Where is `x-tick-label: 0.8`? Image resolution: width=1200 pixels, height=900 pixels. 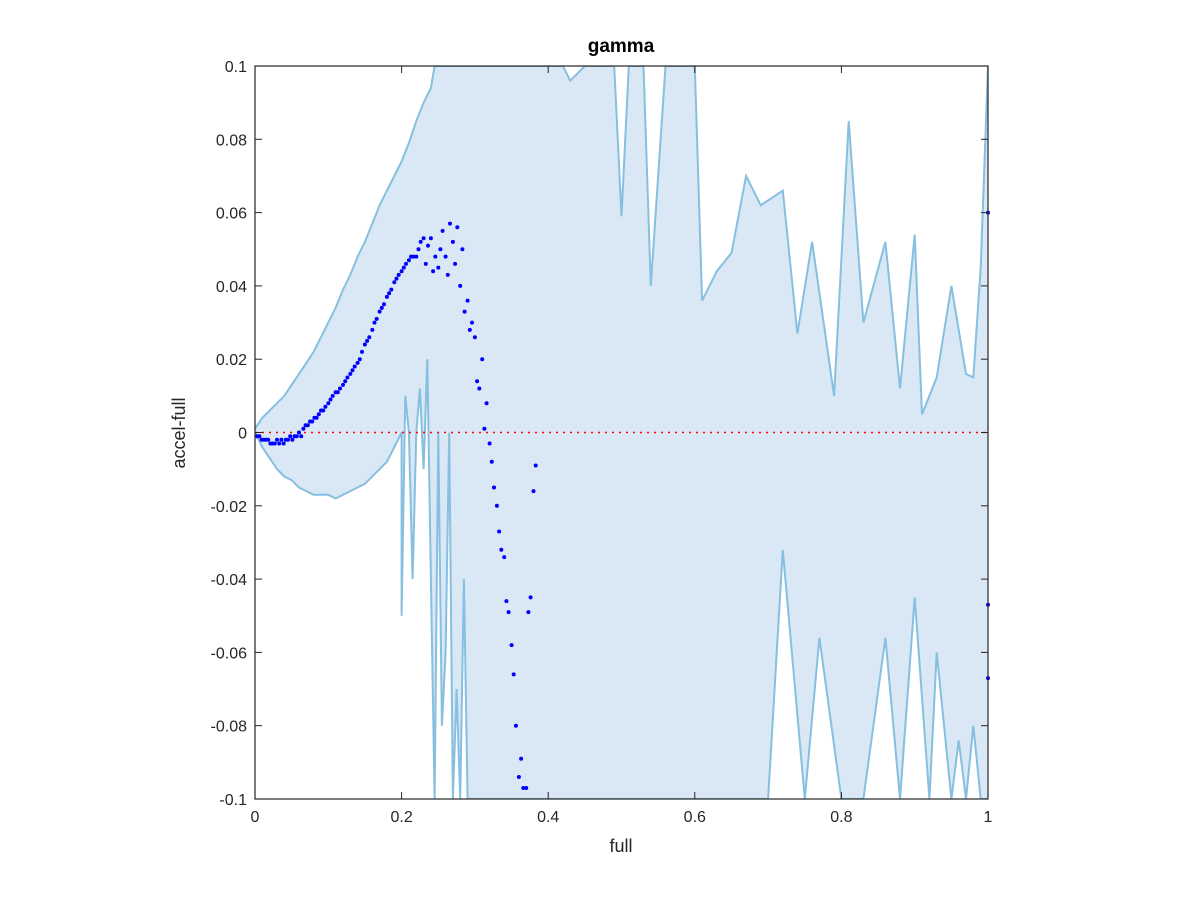
x-tick-label: 0.8 is located at coordinates (841, 817).